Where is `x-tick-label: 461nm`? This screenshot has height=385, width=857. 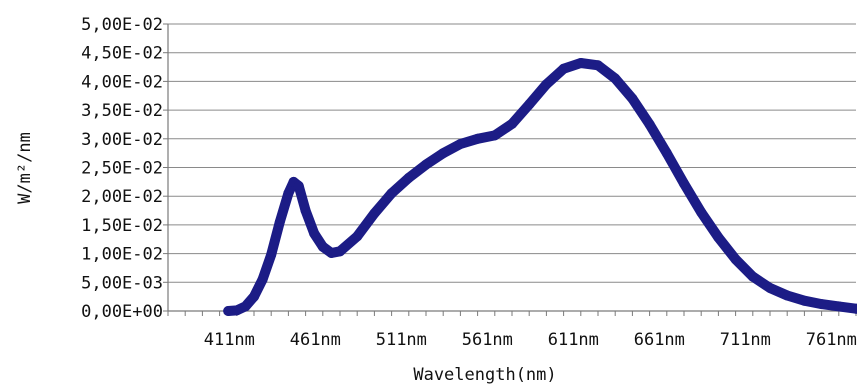 x-tick-label: 461nm is located at coordinates (315, 340).